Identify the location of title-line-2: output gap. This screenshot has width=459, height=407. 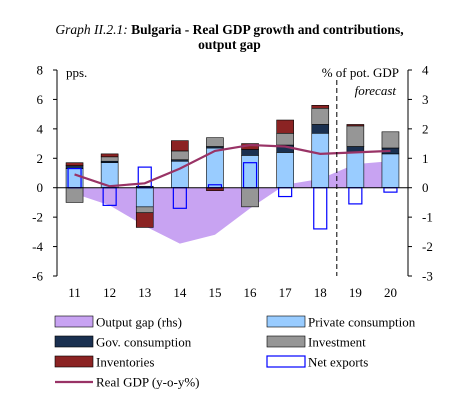
(229, 44).